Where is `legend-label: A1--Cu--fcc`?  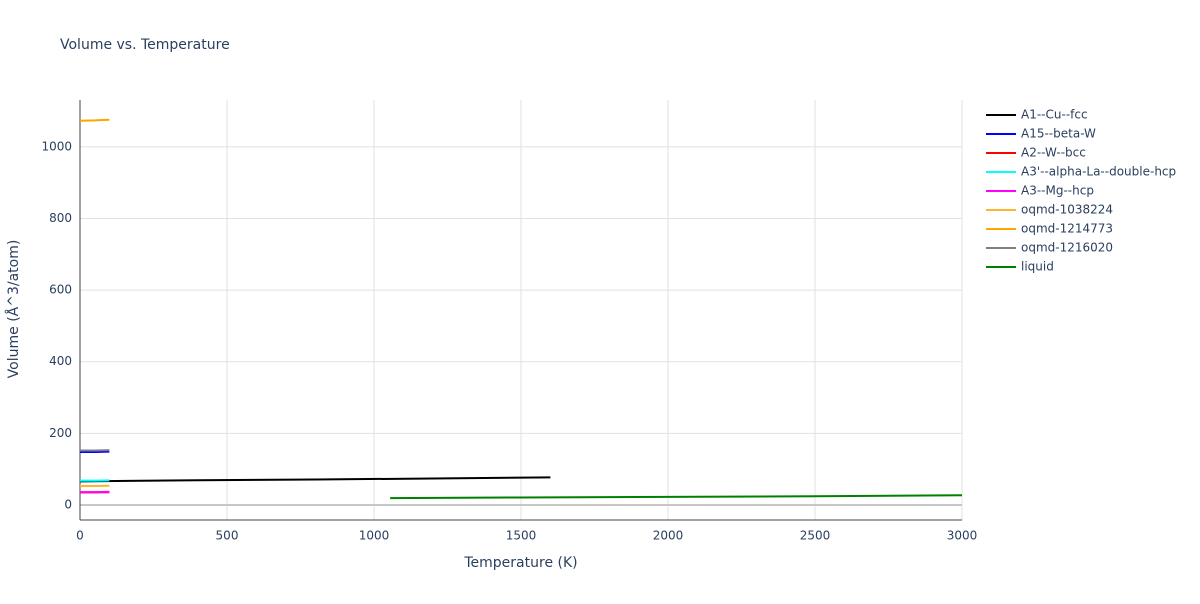 legend-label: A1--Cu--fcc is located at coordinates (1054, 115).